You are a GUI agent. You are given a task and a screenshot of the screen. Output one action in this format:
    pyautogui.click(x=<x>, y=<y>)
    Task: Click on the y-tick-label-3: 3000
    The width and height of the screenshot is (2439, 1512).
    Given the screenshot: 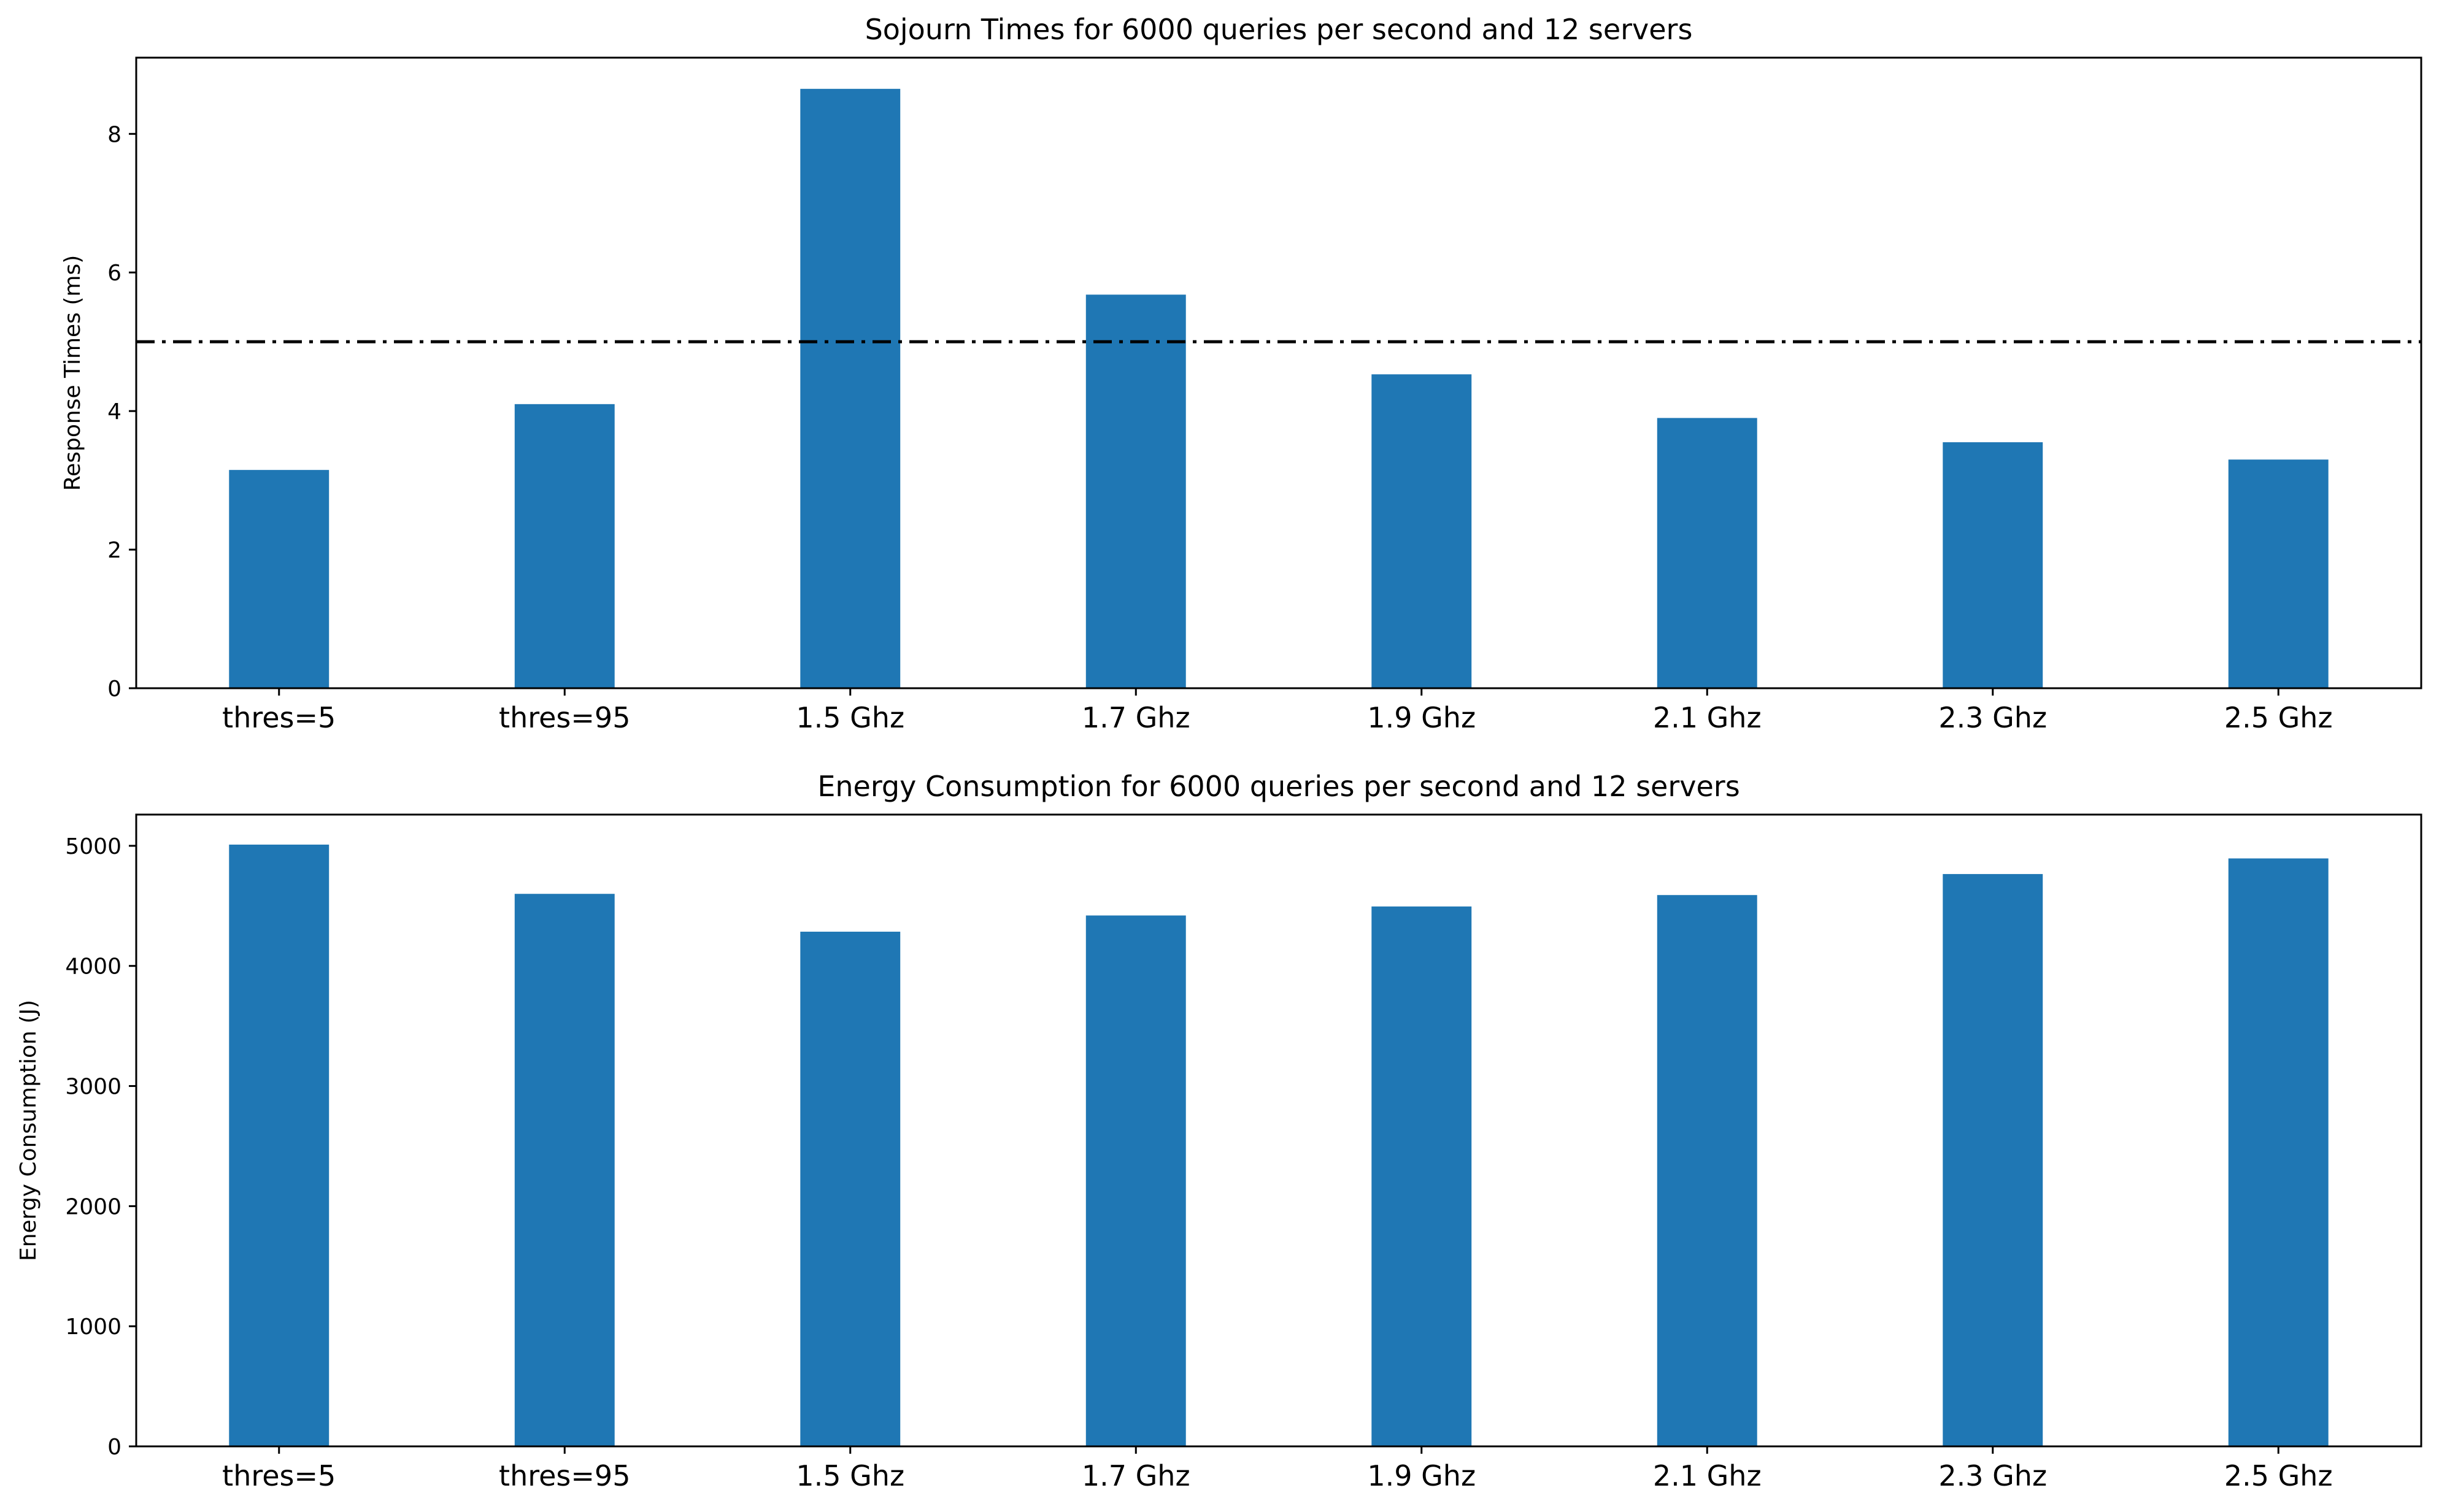 What is the action you would take?
    pyautogui.click(x=93, y=1087)
    